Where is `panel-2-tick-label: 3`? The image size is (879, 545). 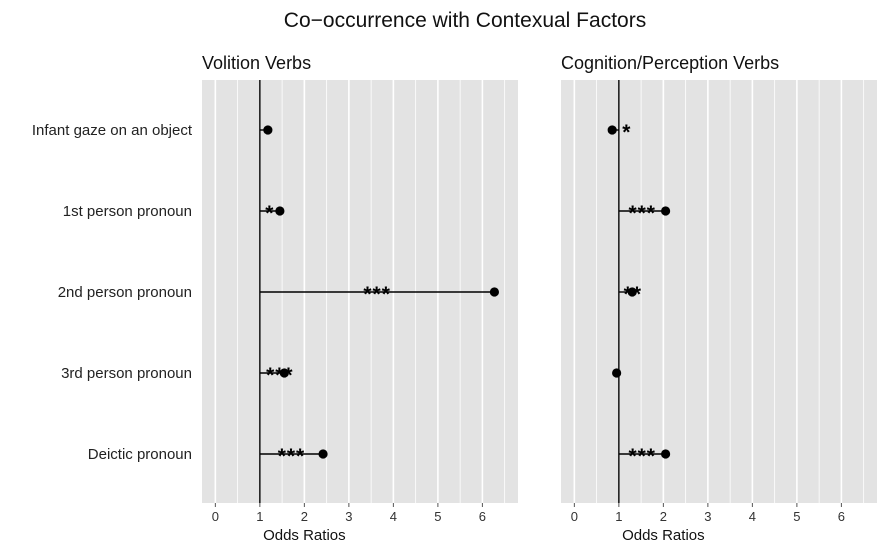
panel-2-tick-label: 3 is located at coordinates (707, 516).